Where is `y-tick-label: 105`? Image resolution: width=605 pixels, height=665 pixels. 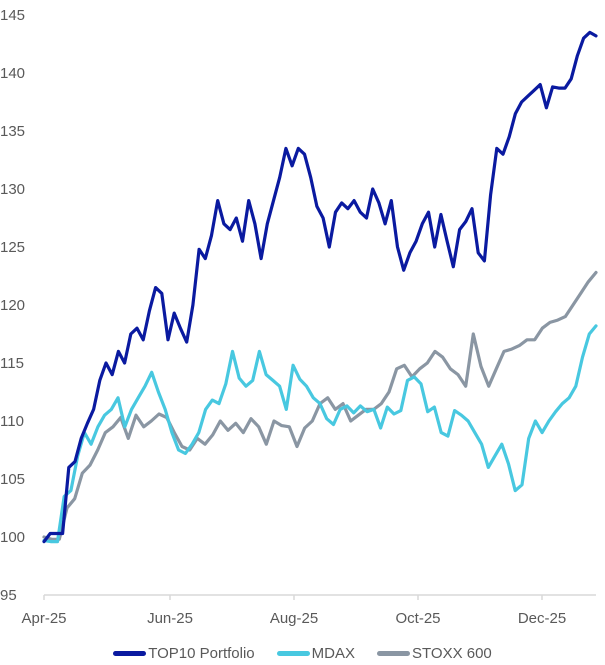 y-tick-label: 105 is located at coordinates (12, 479).